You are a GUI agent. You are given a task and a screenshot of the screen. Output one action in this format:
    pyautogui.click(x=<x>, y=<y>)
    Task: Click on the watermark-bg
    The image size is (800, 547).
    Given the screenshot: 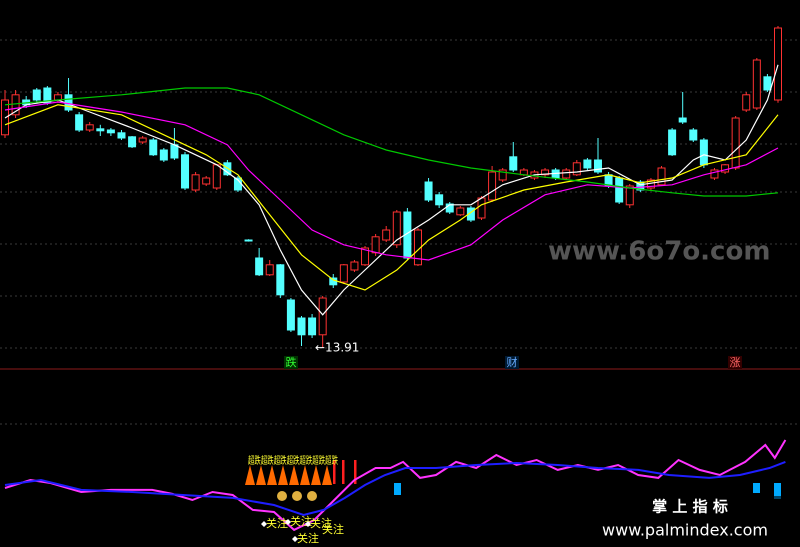 What is the action you would take?
    pyautogui.click(x=689, y=521)
    